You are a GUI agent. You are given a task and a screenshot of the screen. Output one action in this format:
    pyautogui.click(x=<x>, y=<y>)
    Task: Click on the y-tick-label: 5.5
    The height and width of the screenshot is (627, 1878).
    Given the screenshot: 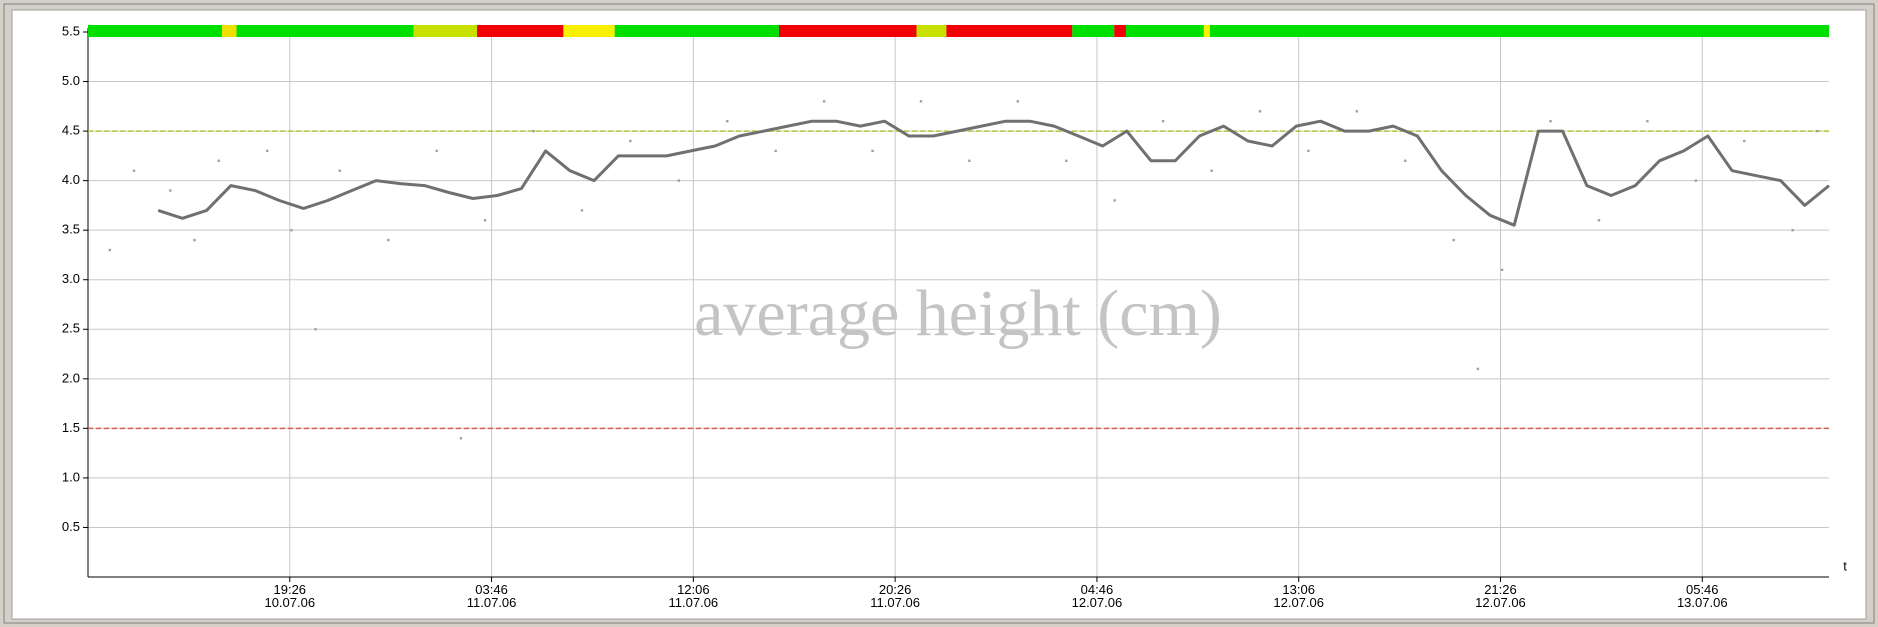 What is the action you would take?
    pyautogui.click(x=71, y=30)
    